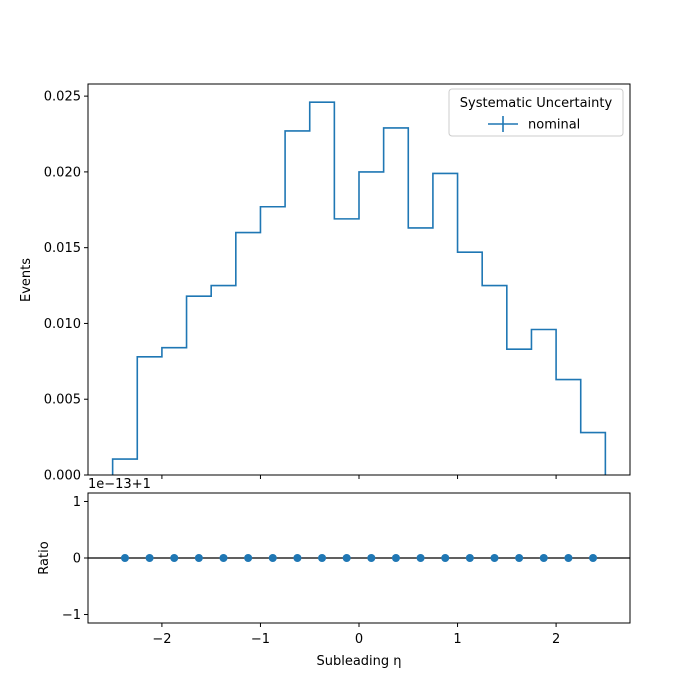  Describe the element at coordinates (536, 112) in the screenshot. I see `legend: Systematic Uncertainty nominal` at that location.